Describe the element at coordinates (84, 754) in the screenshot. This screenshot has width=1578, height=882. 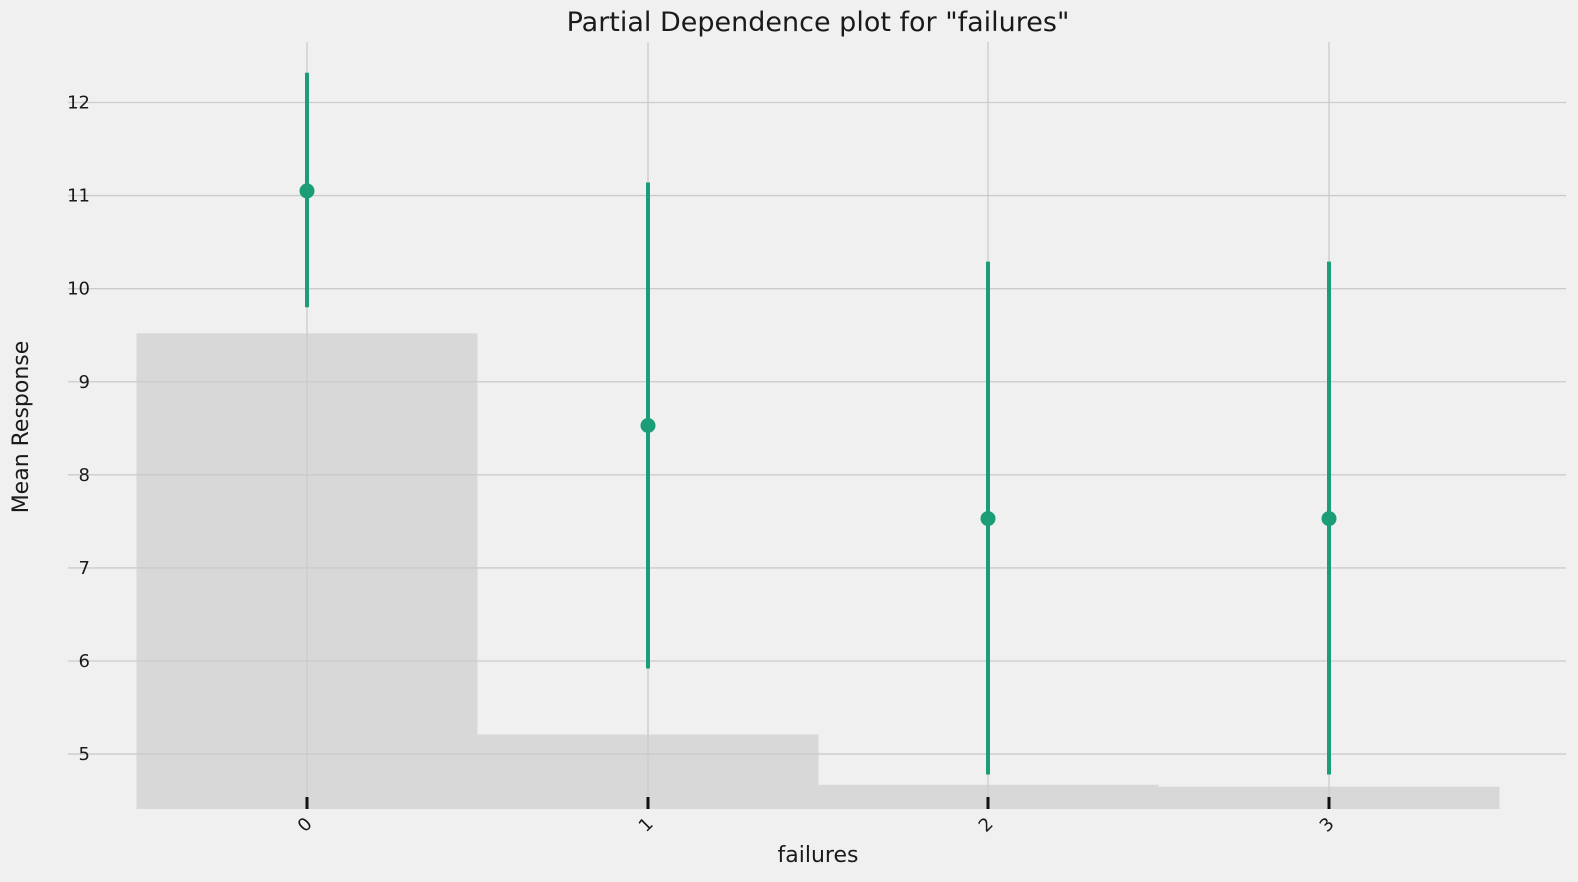
I see `y-tick-label: 5` at that location.